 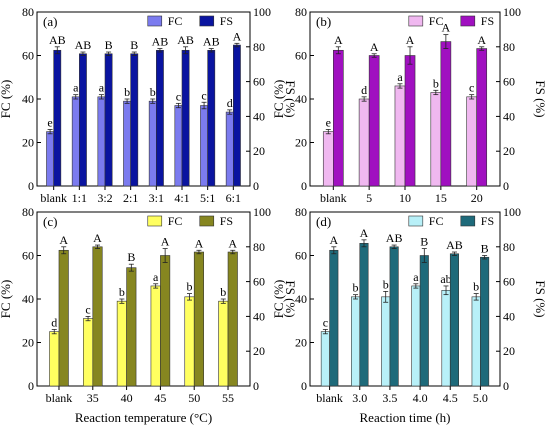 I want to click on y-right-tick-label: 20, so click(x=509, y=151).